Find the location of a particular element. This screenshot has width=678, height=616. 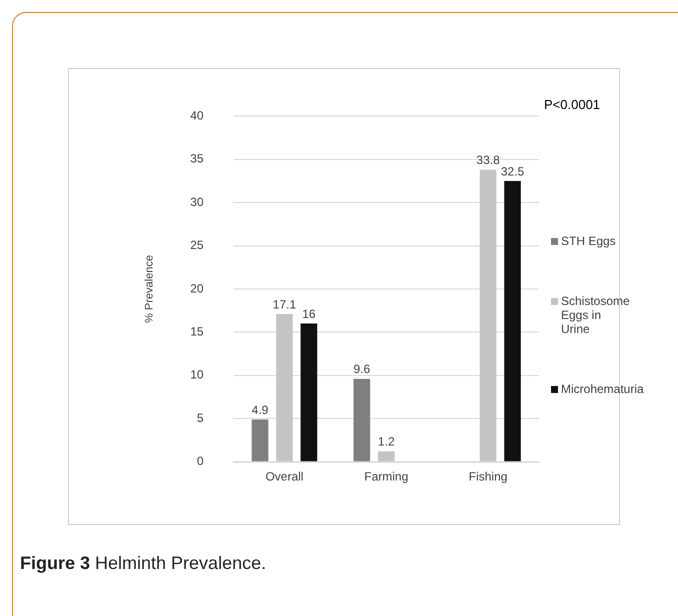

data-label: 17.1 is located at coordinates (284, 304).